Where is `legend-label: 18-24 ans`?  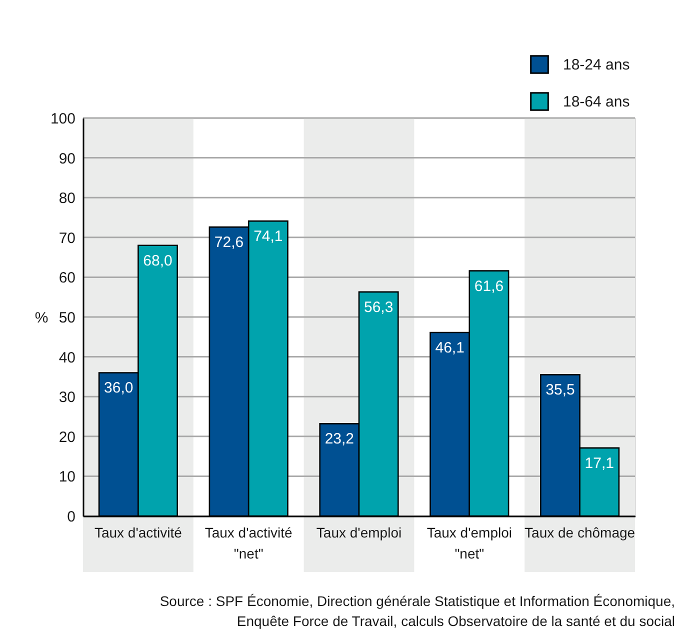
legend-label: 18-24 ans is located at coordinates (596, 65).